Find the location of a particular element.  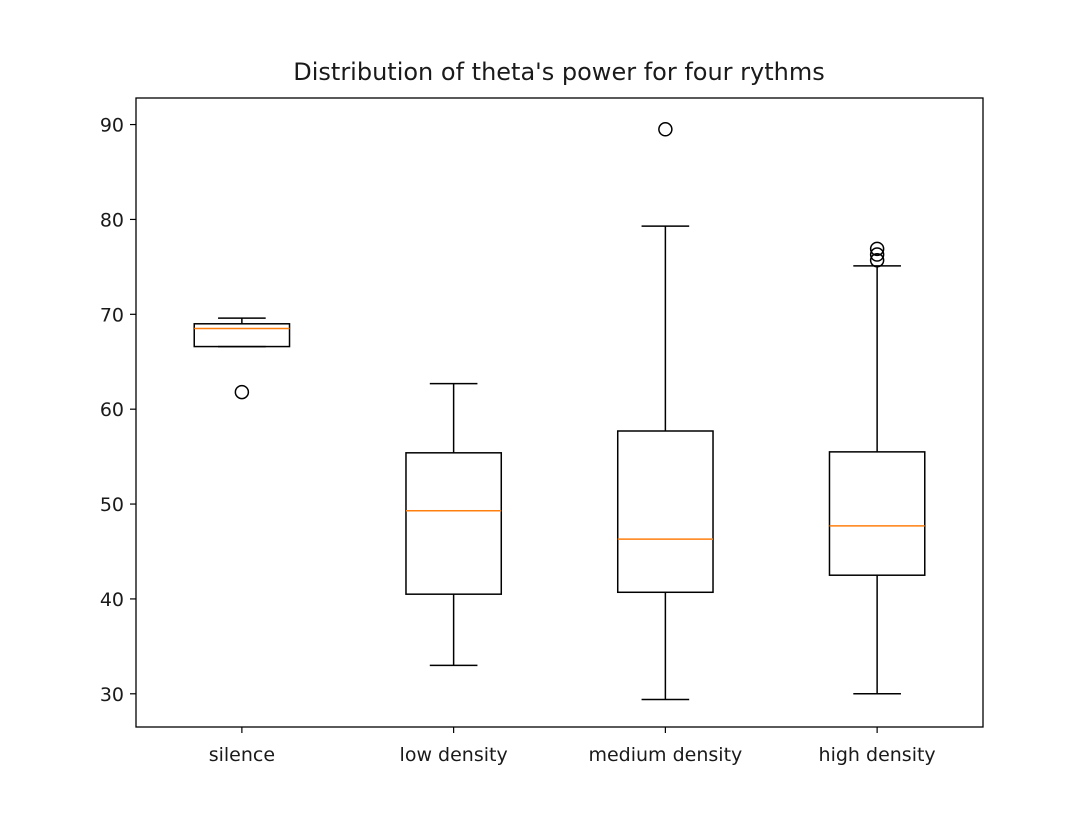

y-tick-label: 50 is located at coordinates (112, 505).